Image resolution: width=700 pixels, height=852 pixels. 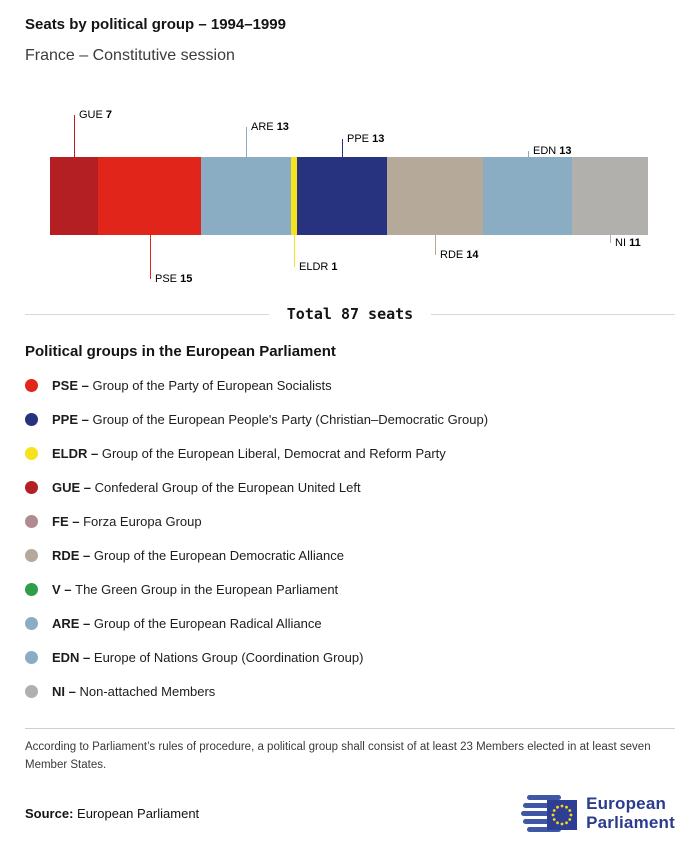 What do you see at coordinates (350, 521) in the screenshot?
I see `legend-item-fe: FE – Forza Europa Group` at bounding box center [350, 521].